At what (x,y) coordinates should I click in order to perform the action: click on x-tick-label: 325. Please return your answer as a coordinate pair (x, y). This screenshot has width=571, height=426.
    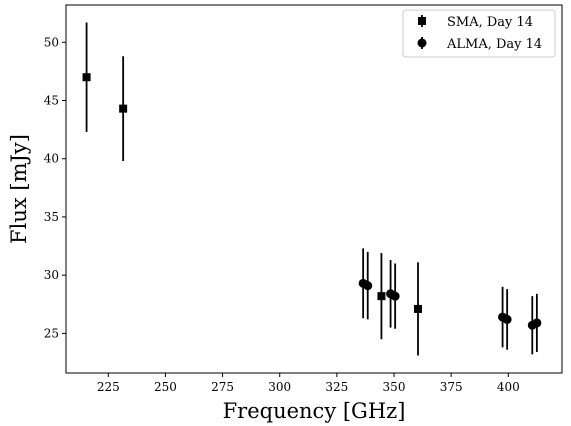
    Looking at the image, I should click on (336, 387).